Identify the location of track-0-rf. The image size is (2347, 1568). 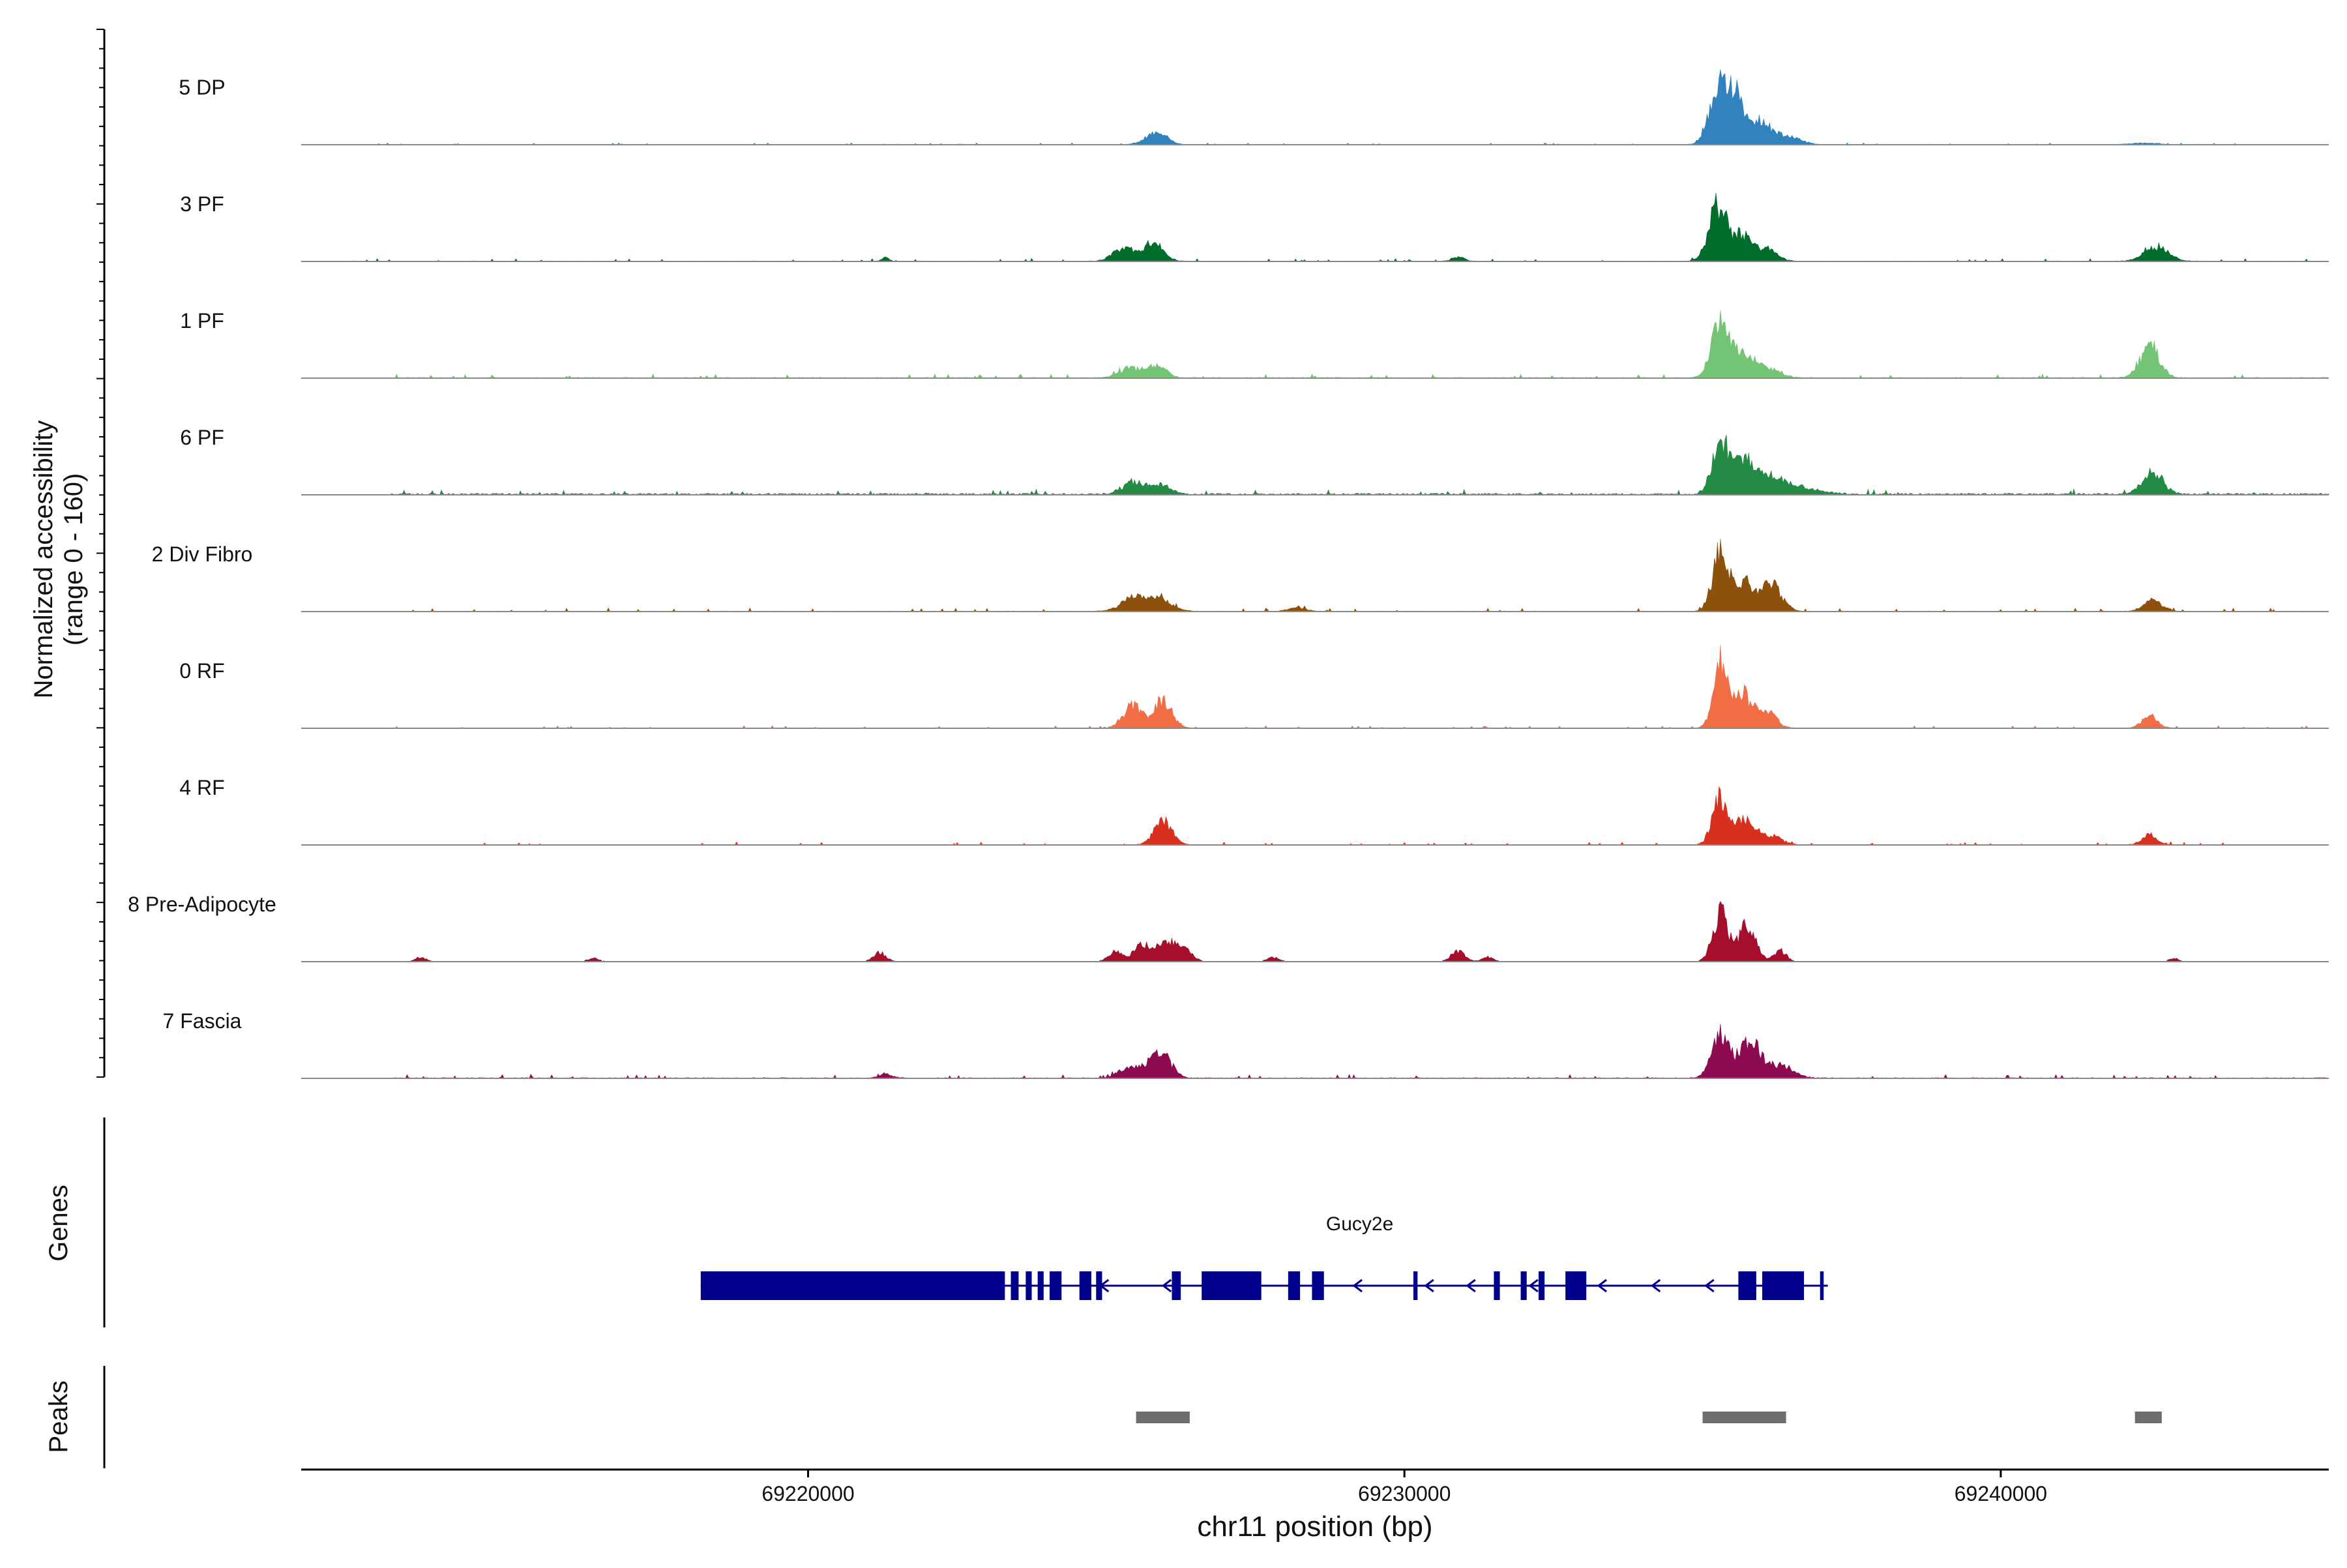
(1315, 686).